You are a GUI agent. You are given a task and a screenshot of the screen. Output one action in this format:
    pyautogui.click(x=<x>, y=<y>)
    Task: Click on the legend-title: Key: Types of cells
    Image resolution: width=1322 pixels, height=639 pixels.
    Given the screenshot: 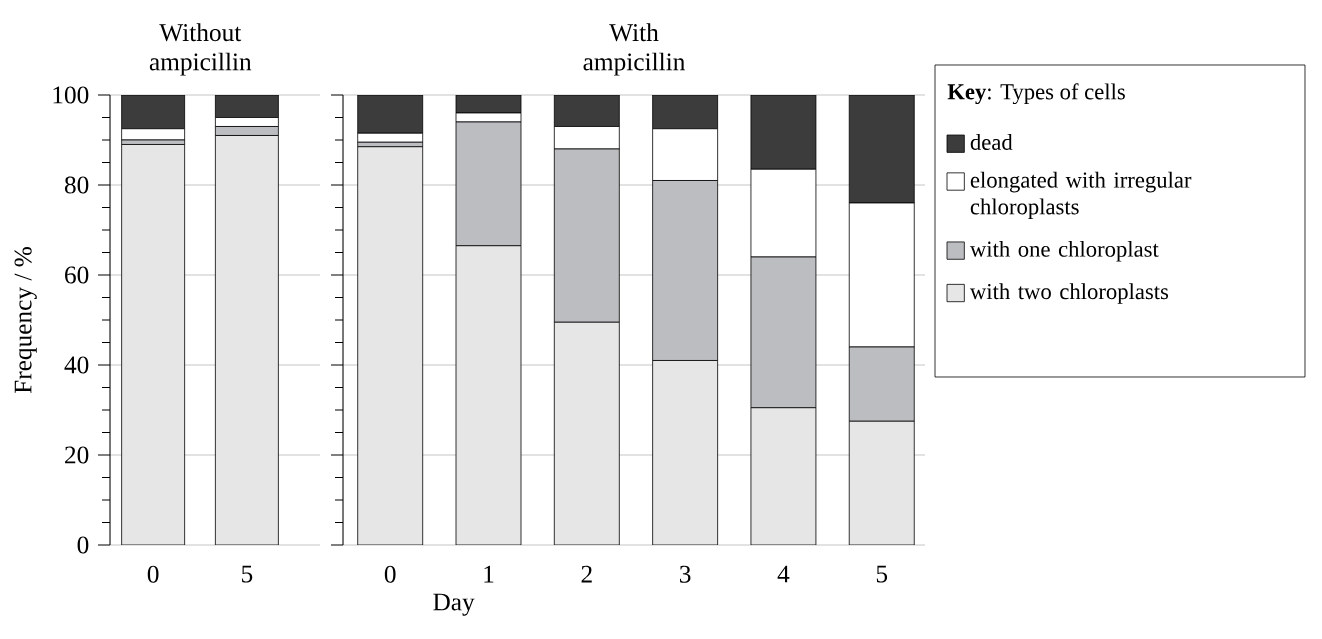 What is the action you would take?
    pyautogui.click(x=1036, y=94)
    